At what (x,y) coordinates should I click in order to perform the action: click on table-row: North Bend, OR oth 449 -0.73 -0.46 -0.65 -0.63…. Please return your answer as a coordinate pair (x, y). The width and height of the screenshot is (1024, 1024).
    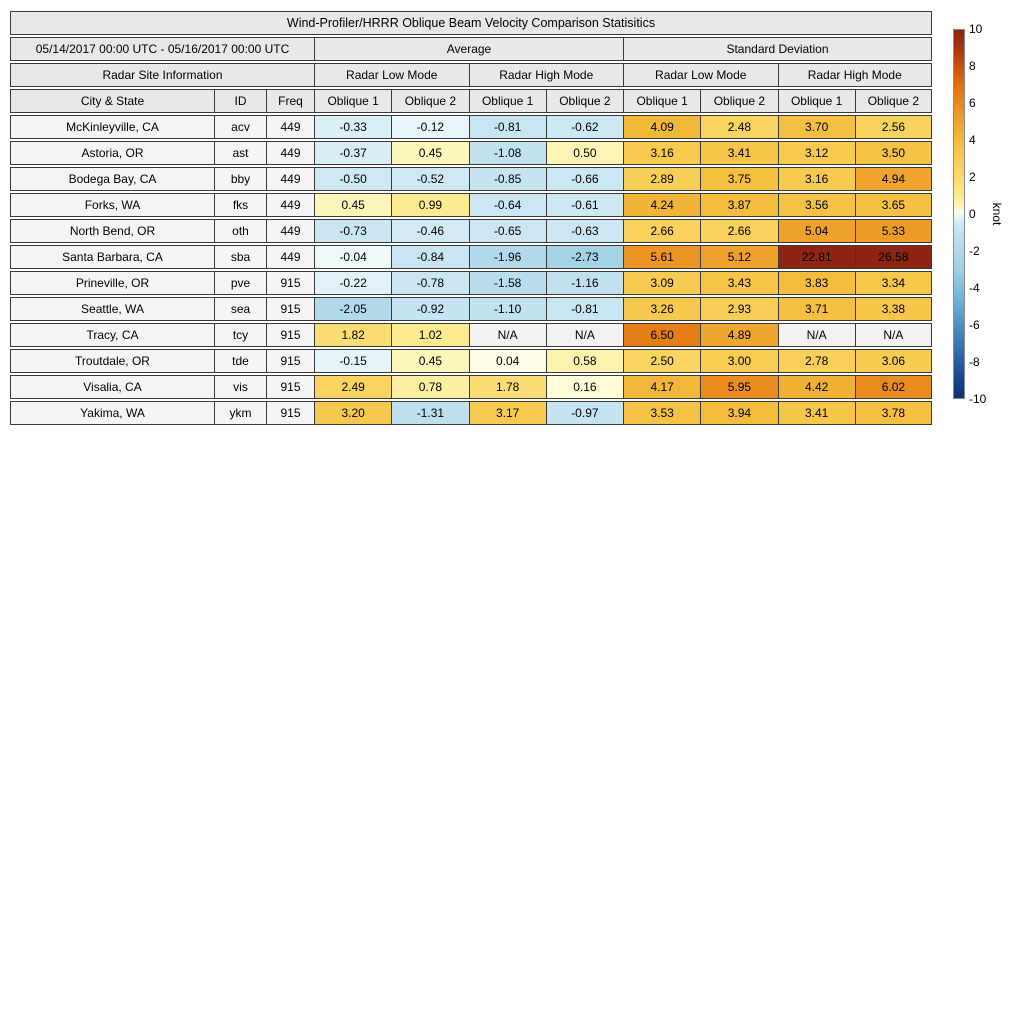
    Looking at the image, I should click on (471, 231).